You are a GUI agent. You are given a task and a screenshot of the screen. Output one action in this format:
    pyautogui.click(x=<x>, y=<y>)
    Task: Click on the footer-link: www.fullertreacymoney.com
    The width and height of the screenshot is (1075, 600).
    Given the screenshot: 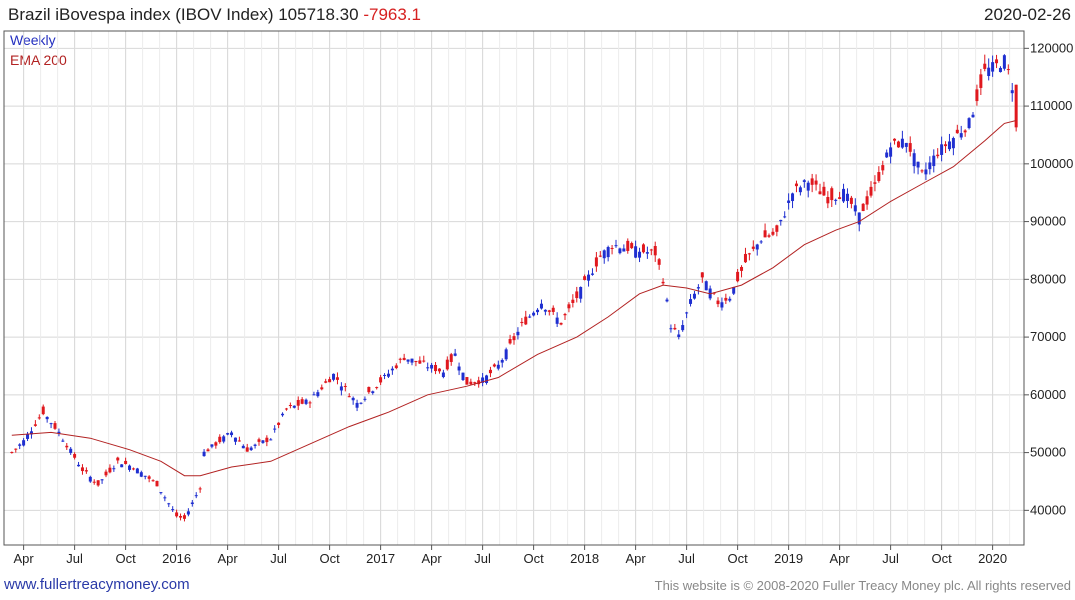 What is the action you would take?
    pyautogui.click(x=97, y=584)
    